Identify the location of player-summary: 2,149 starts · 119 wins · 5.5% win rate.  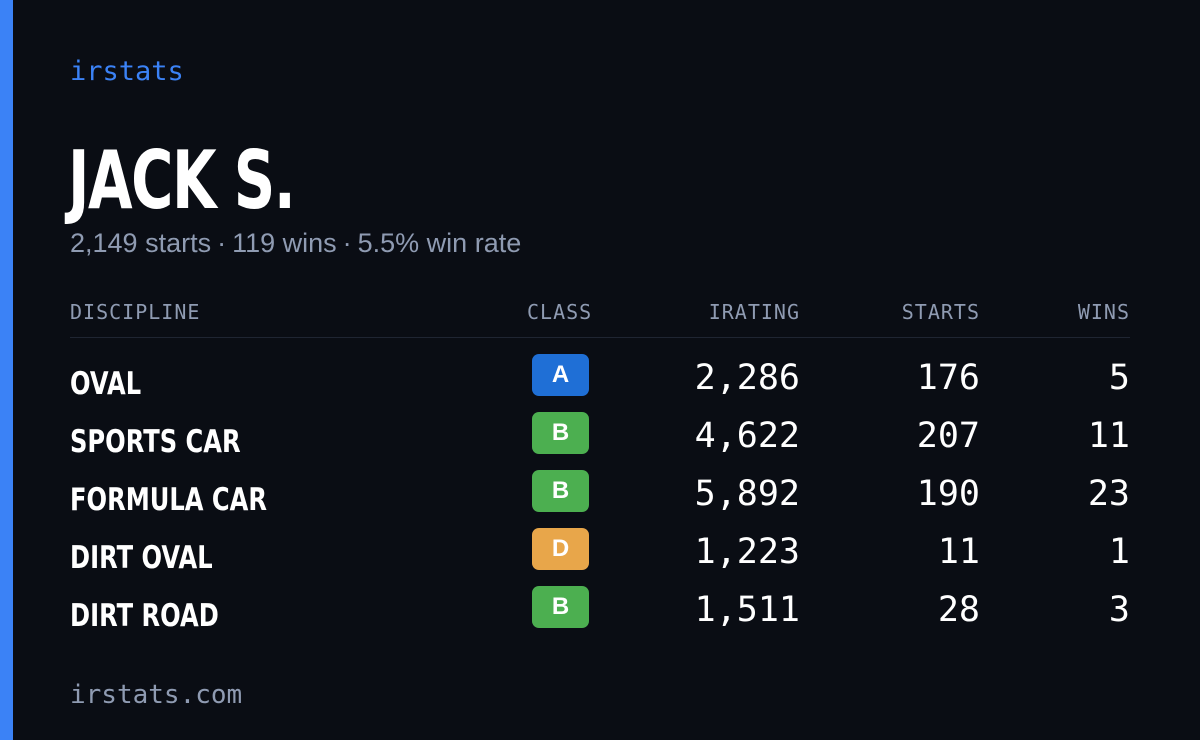
(295, 243).